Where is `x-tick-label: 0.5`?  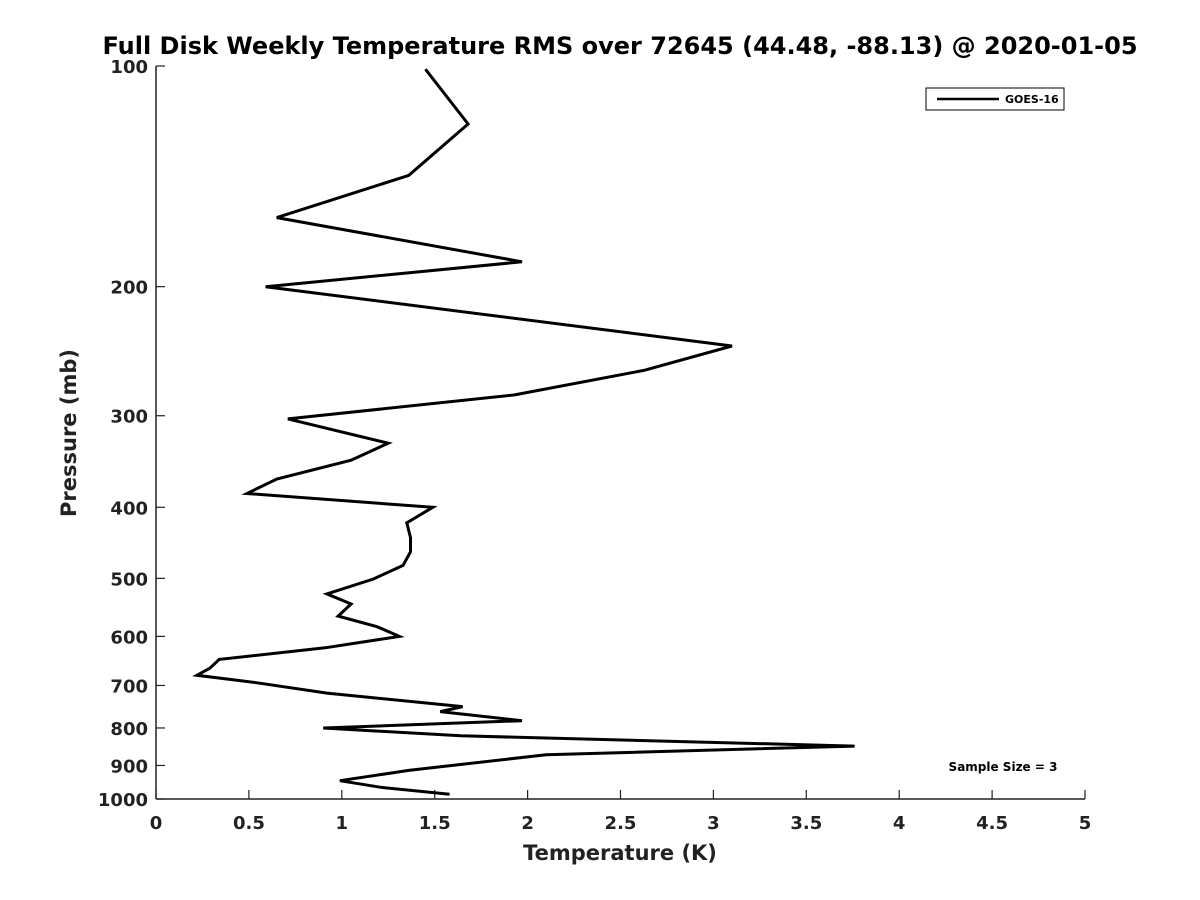 x-tick-label: 0.5 is located at coordinates (249, 823).